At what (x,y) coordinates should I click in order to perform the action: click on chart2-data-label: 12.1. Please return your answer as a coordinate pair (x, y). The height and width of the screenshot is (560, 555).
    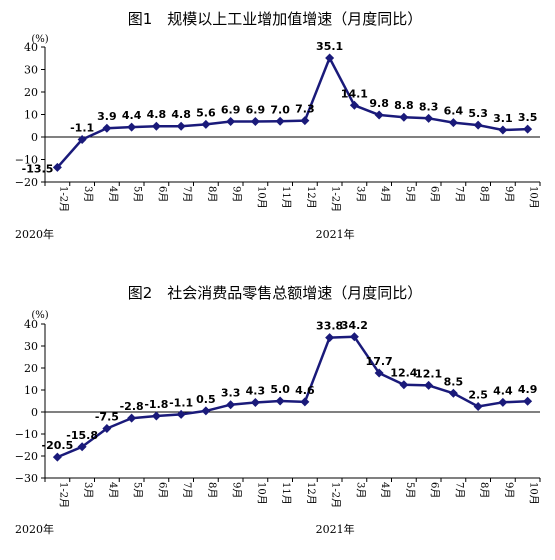
    Looking at the image, I should click on (428, 373).